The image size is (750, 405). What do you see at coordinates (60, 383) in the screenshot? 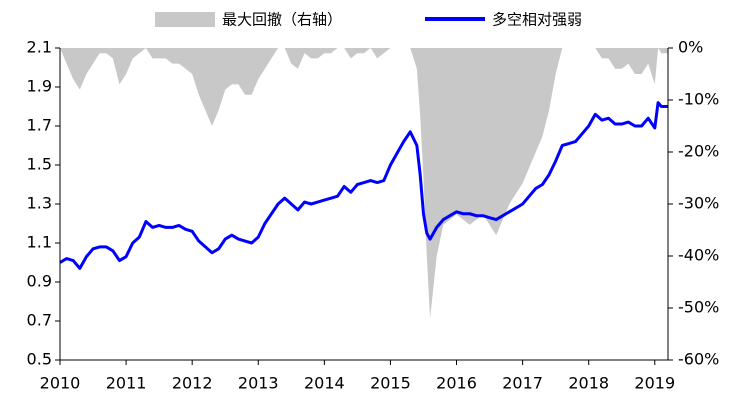
I see `x-tick-label: 2010` at bounding box center [60, 383].